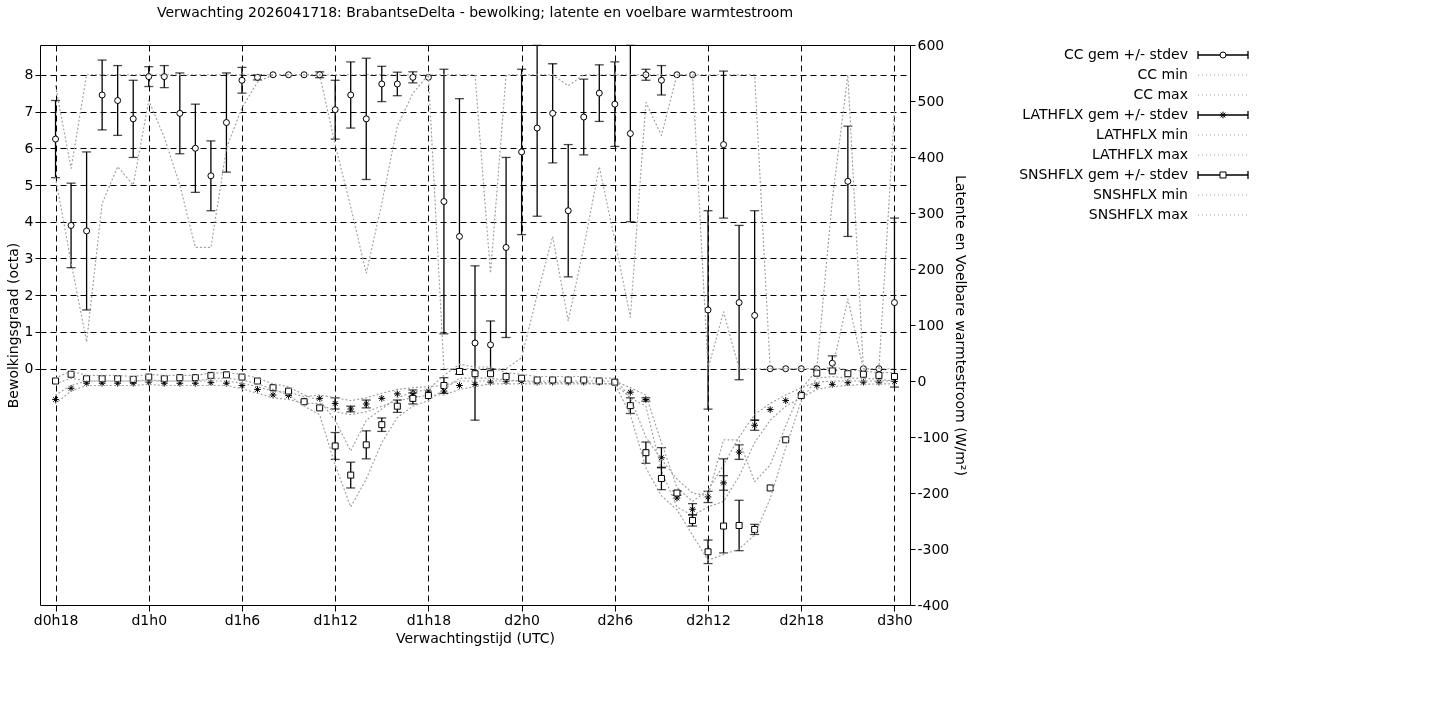 This screenshot has height=720, width=1440. I want to click on y-tick-label: 6, so click(29, 147).